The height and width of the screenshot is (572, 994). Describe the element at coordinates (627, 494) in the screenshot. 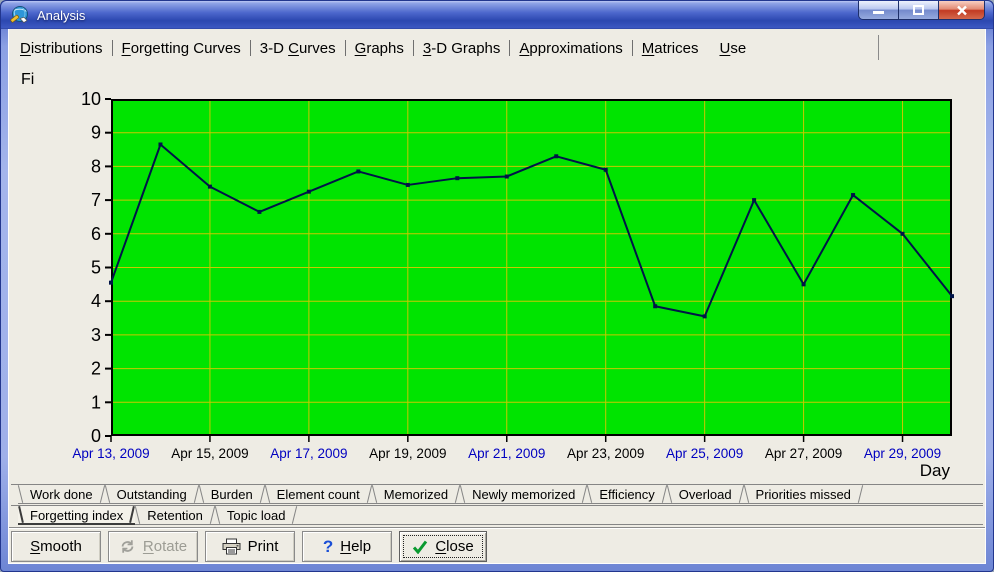

I see `bottom-tab-efficiency: Efficiency` at that location.